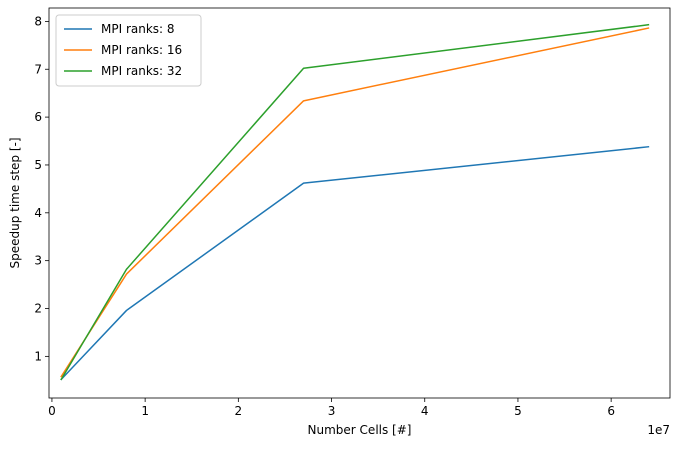 The height and width of the screenshot is (452, 678). What do you see at coordinates (239, 411) in the screenshot?
I see `x-tick-label: 2` at bounding box center [239, 411].